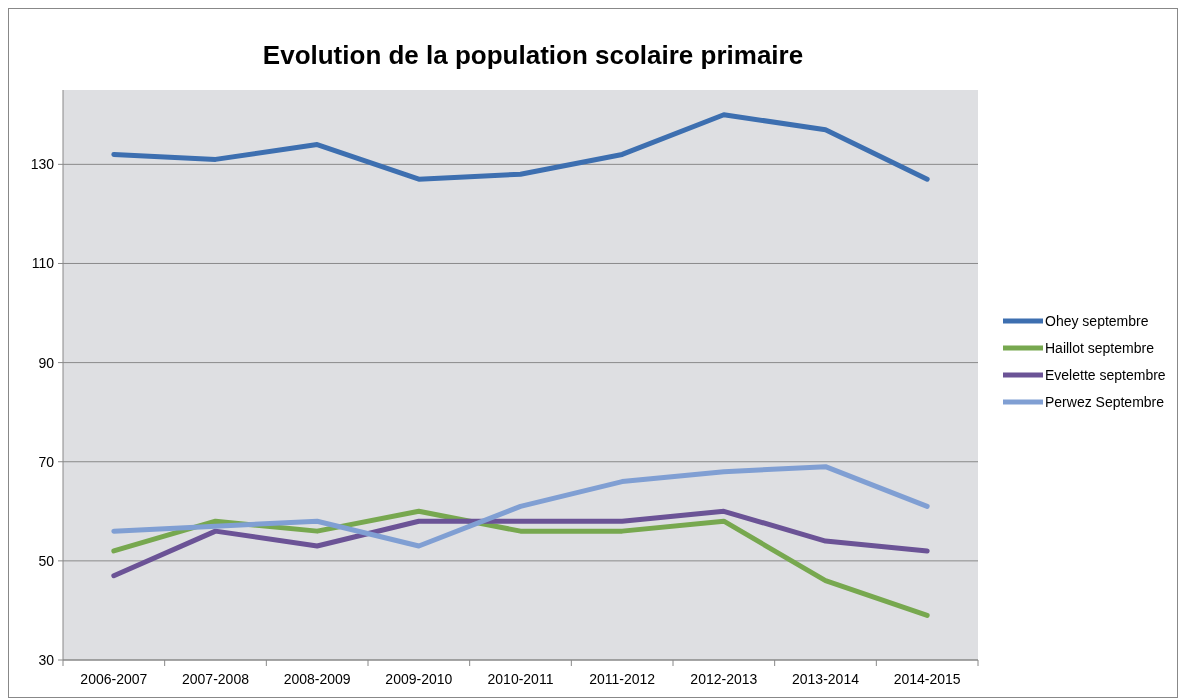  What do you see at coordinates (216, 679) in the screenshot?
I see `x-tick-label: 2007-2008` at bounding box center [216, 679].